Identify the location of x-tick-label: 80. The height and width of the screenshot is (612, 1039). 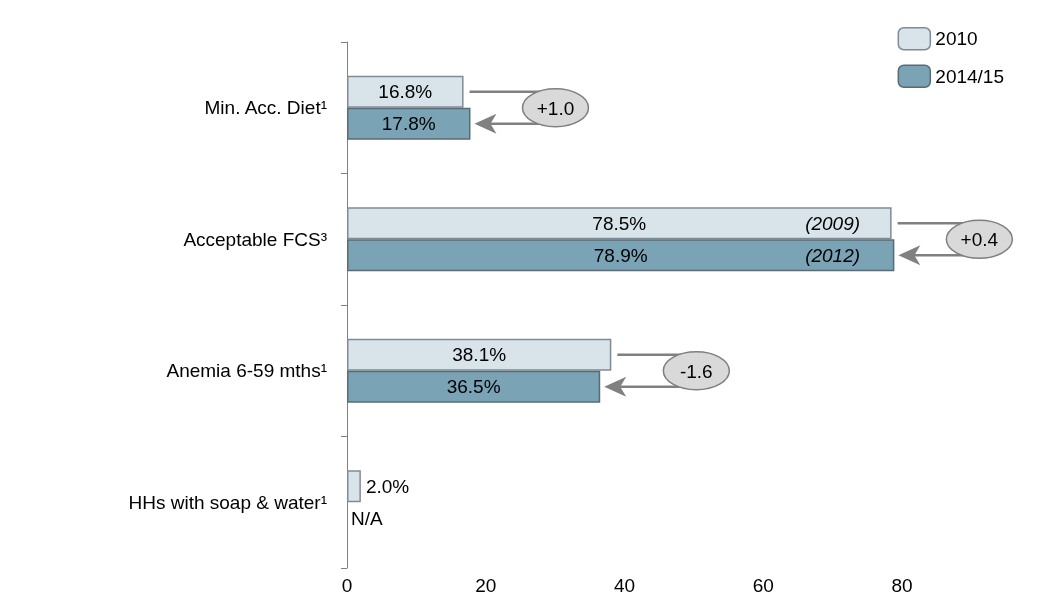
(902, 585).